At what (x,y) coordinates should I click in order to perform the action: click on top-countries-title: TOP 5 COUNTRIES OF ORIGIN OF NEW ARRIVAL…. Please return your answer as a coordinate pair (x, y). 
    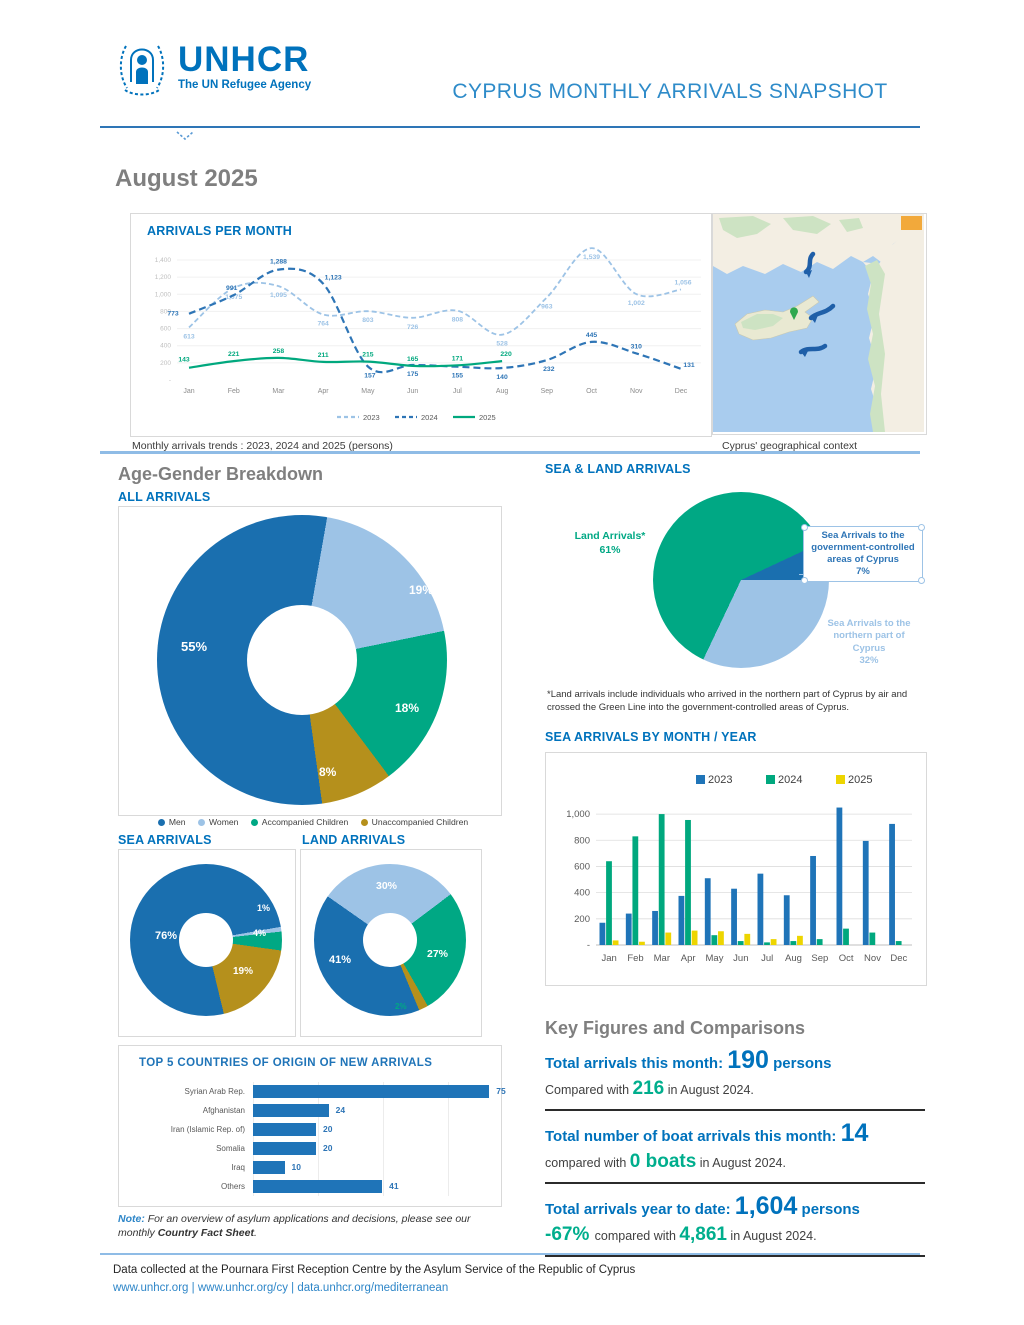
    Looking at the image, I should click on (286, 1063).